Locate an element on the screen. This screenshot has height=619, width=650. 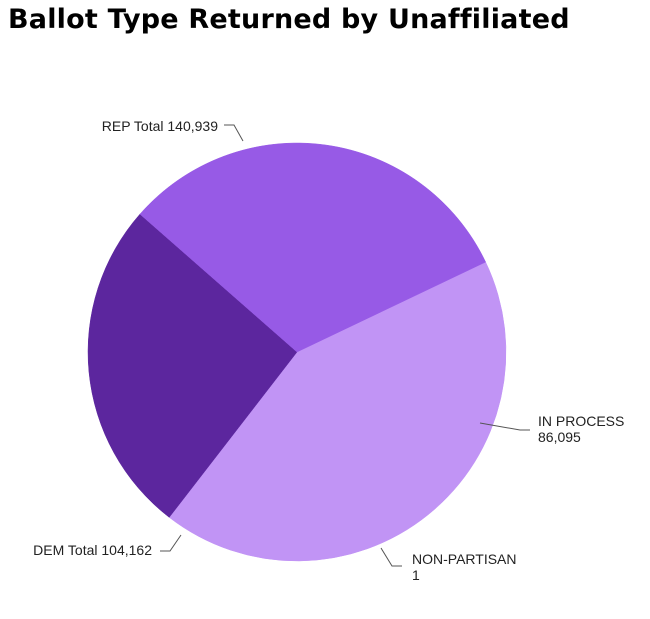
slice-label-name: IN PROCESS is located at coordinates (581, 421).